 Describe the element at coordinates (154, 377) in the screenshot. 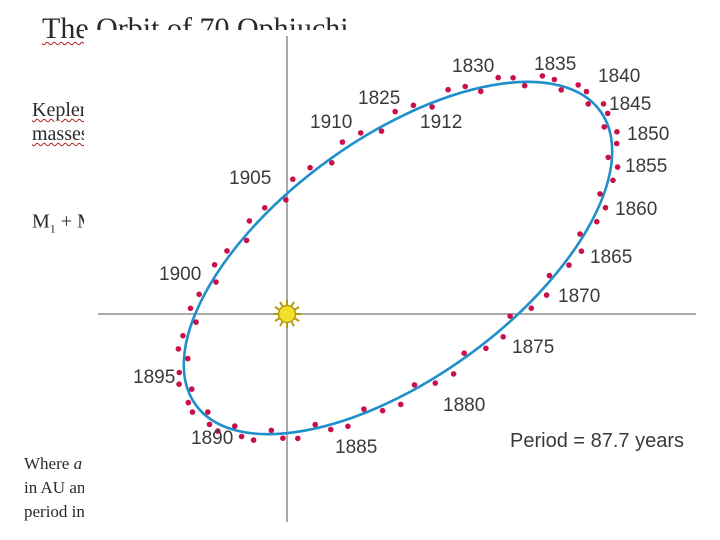

I see `year-label-1895: 1895` at that location.